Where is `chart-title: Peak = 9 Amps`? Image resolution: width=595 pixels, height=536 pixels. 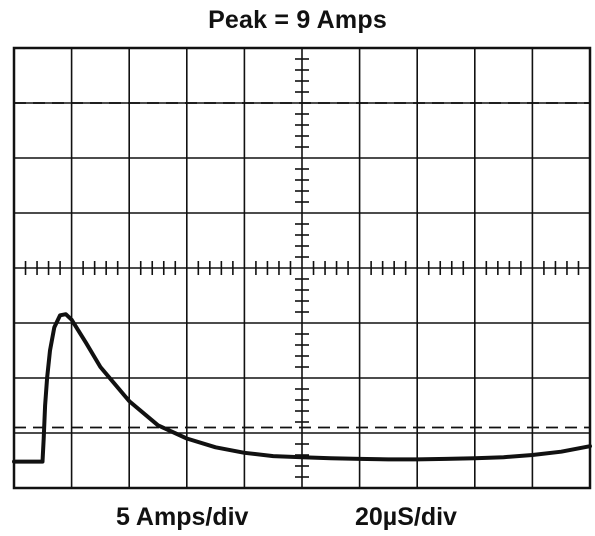
chart-title: Peak = 9 Amps is located at coordinates (297, 20).